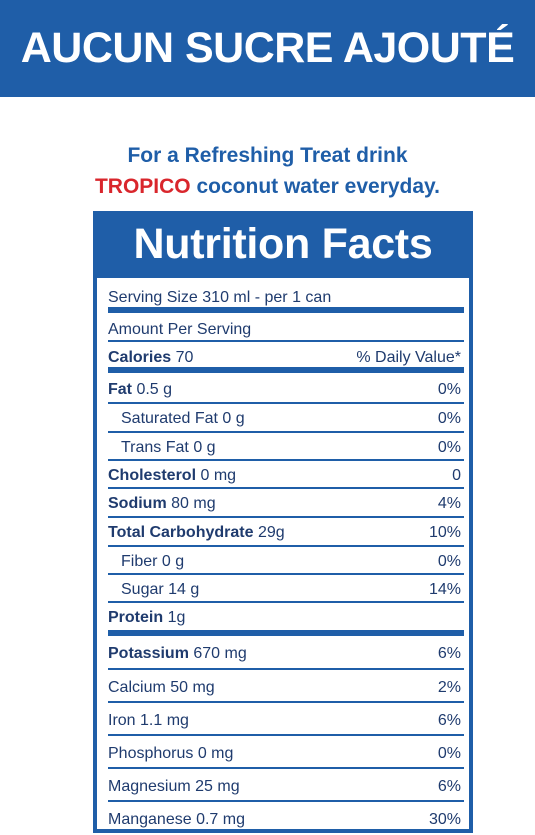 Image resolution: width=535 pixels, height=835 pixels. Describe the element at coordinates (283, 244) in the screenshot. I see `label-title: Nutrition Facts` at that location.